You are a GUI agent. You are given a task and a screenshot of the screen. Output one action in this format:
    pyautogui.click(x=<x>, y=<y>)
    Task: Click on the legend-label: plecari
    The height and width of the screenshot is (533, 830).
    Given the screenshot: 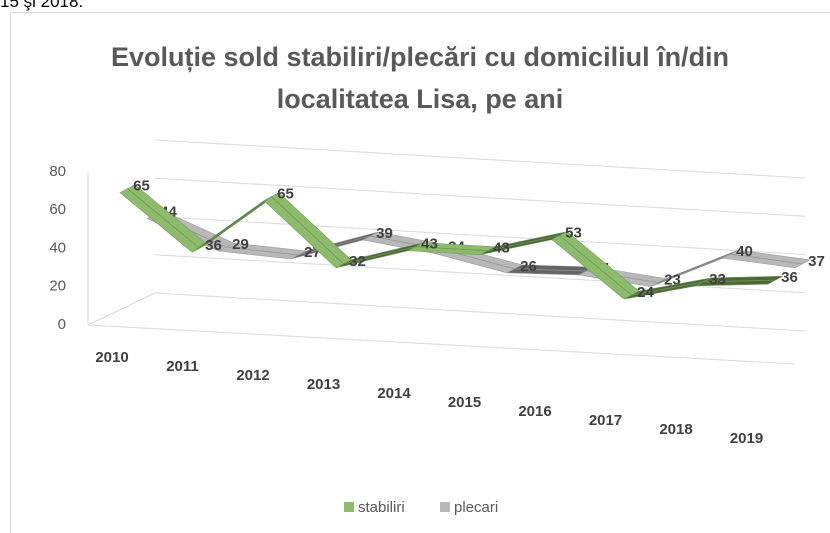 What is the action you would take?
    pyautogui.click(x=476, y=507)
    